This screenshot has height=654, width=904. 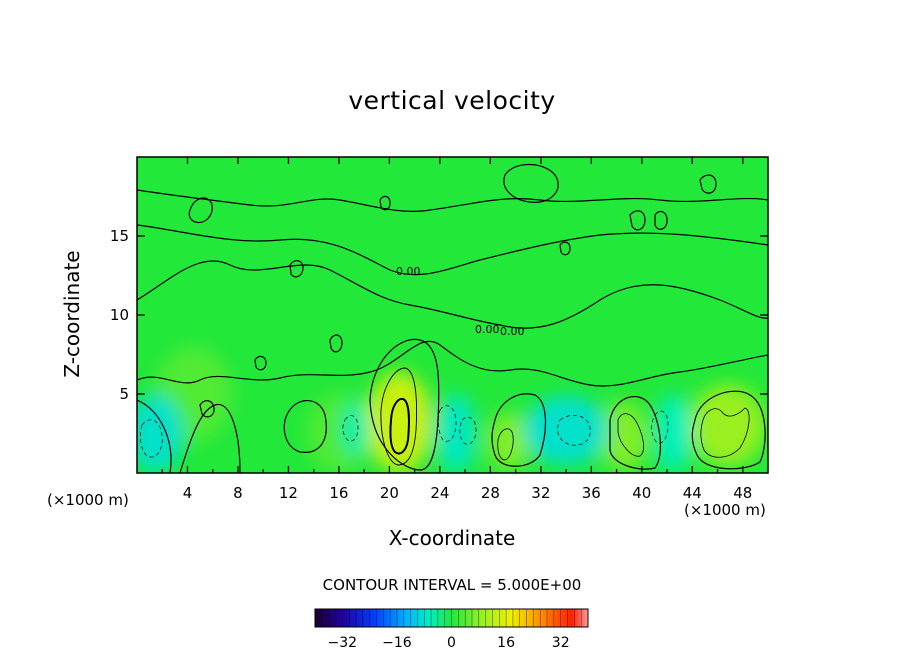 I want to click on contour-10-updraft, so click(x=399, y=426).